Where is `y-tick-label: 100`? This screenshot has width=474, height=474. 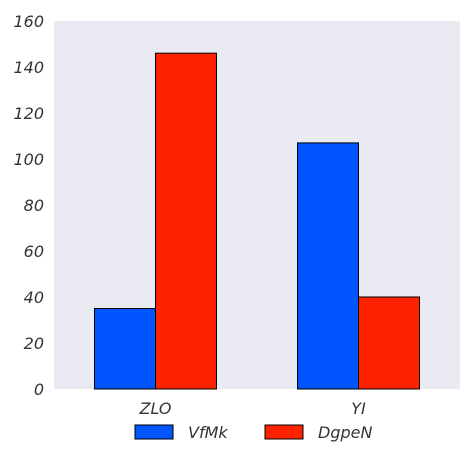
y-tick-label: 100 is located at coordinates (28, 159).